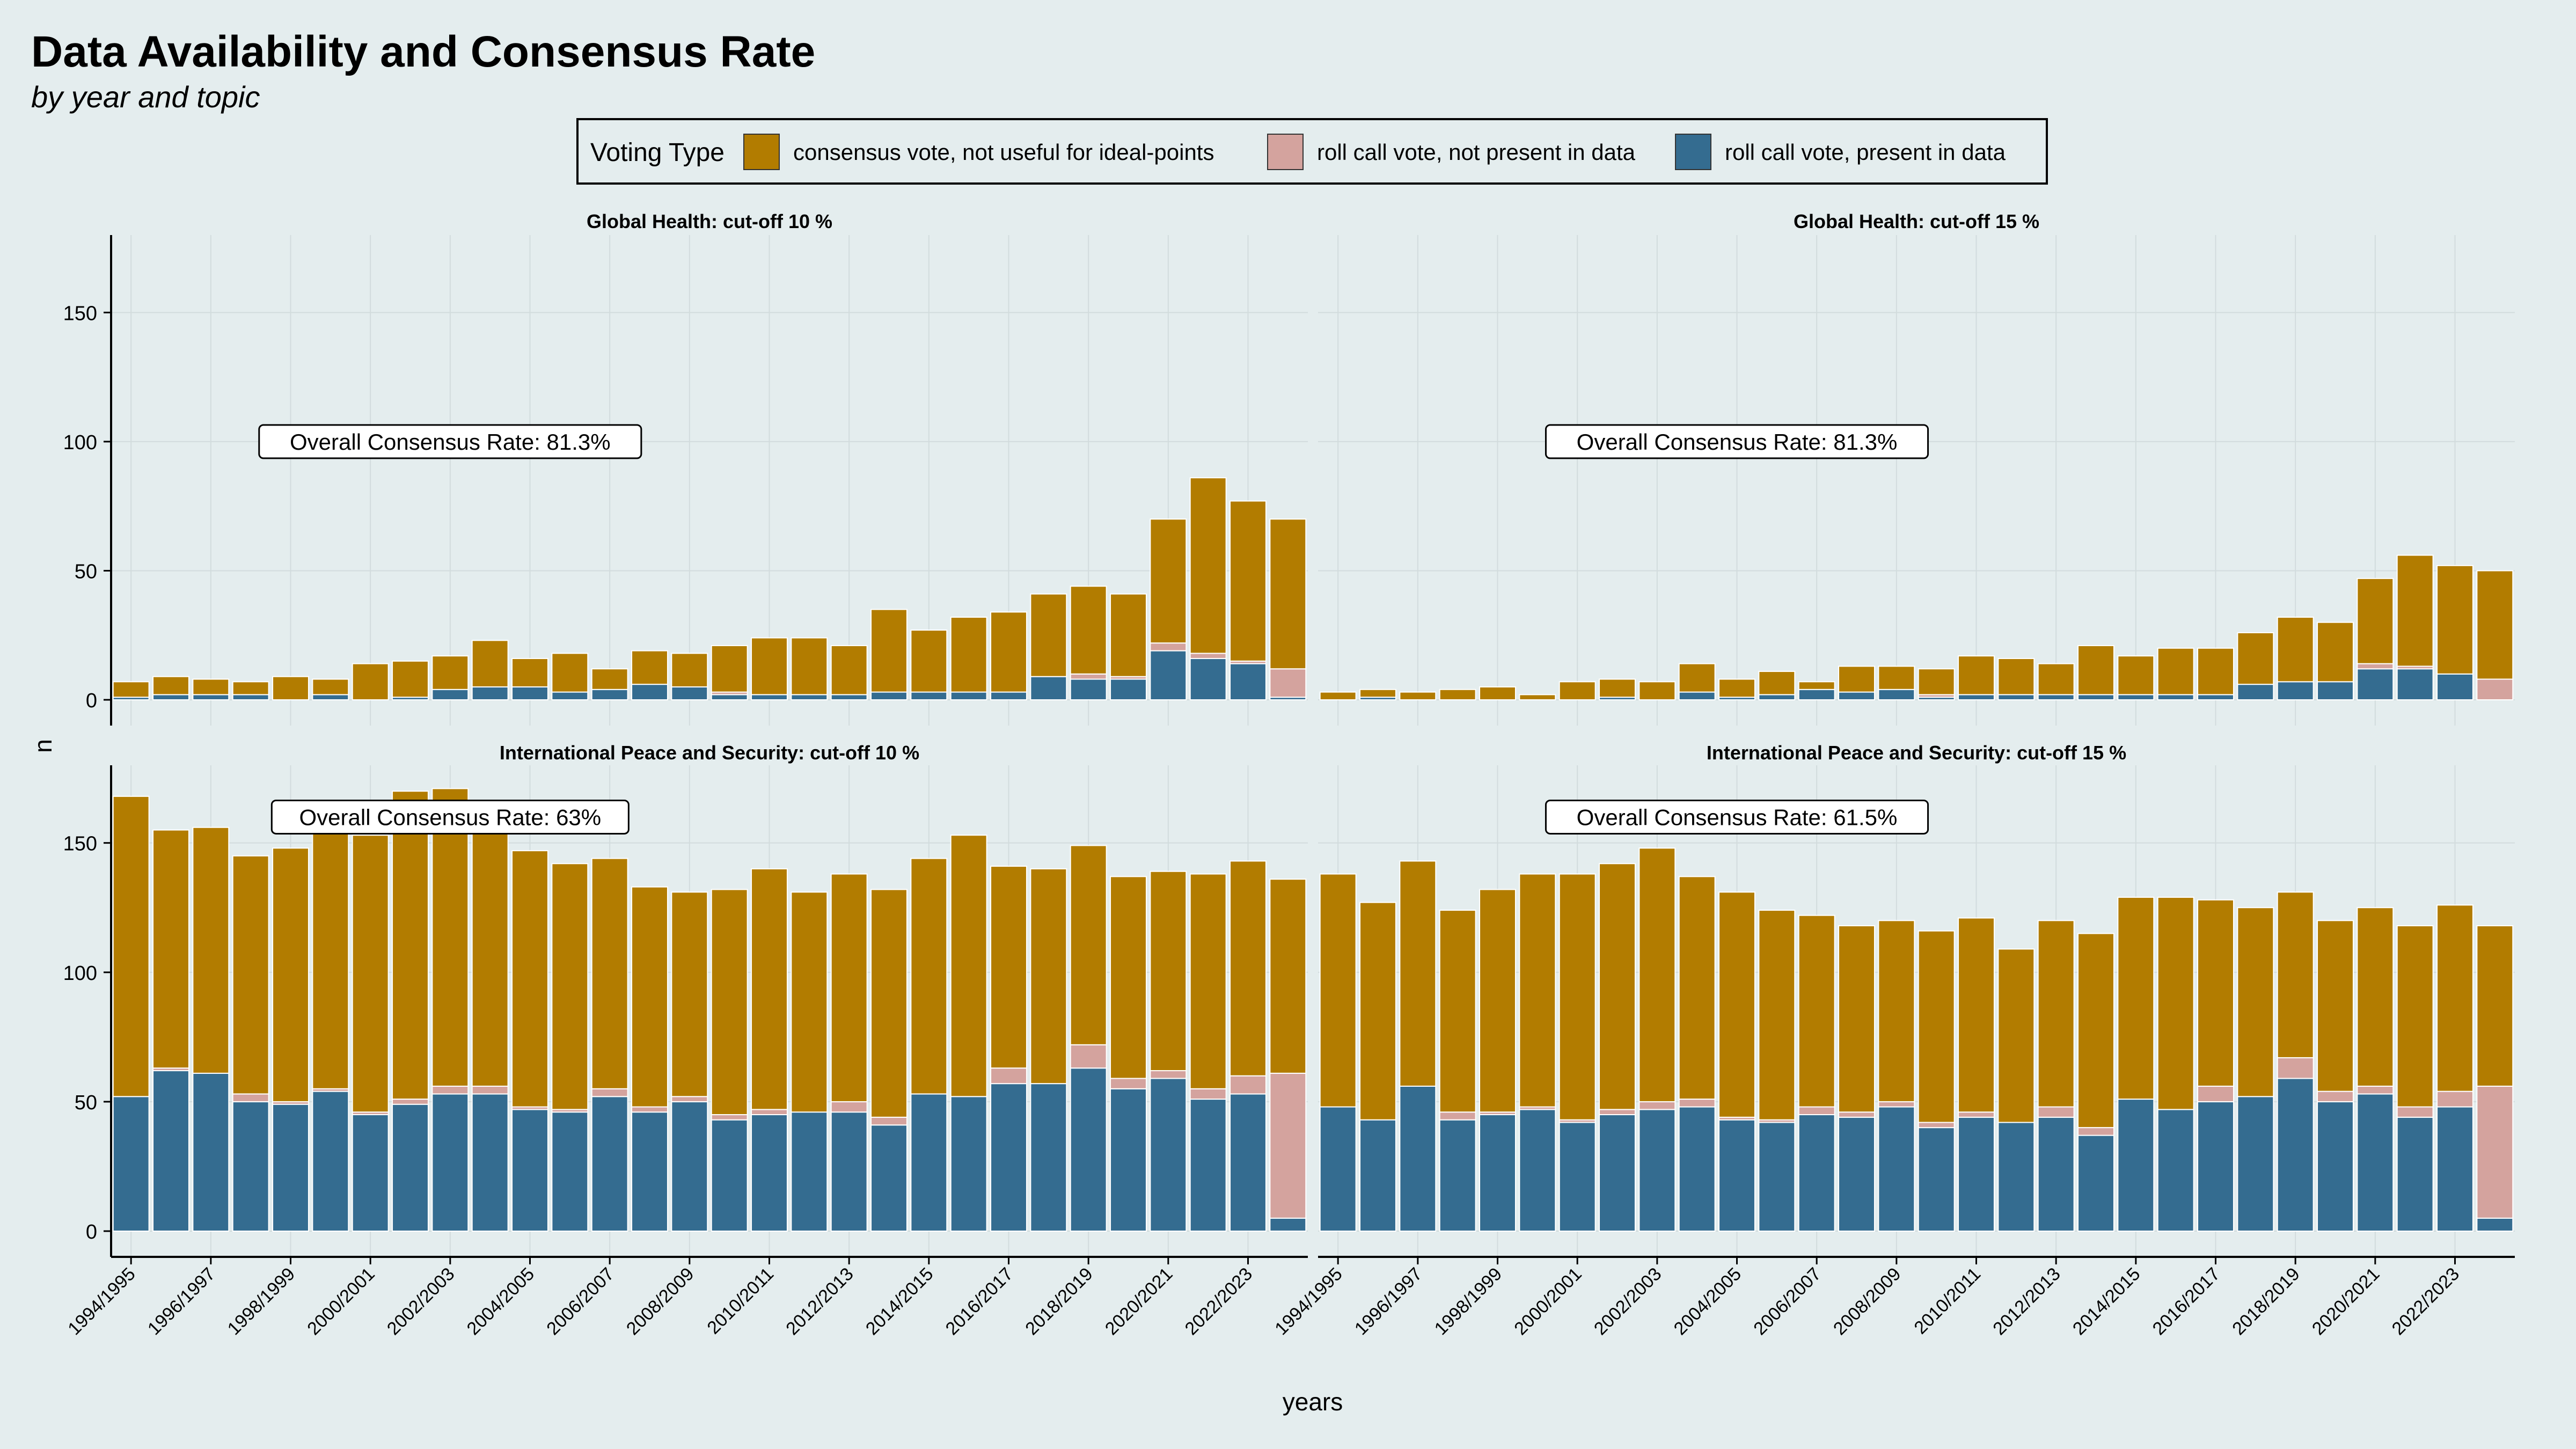  Describe the element at coordinates (1312, 151) in the screenshot. I see `legend-box` at that location.